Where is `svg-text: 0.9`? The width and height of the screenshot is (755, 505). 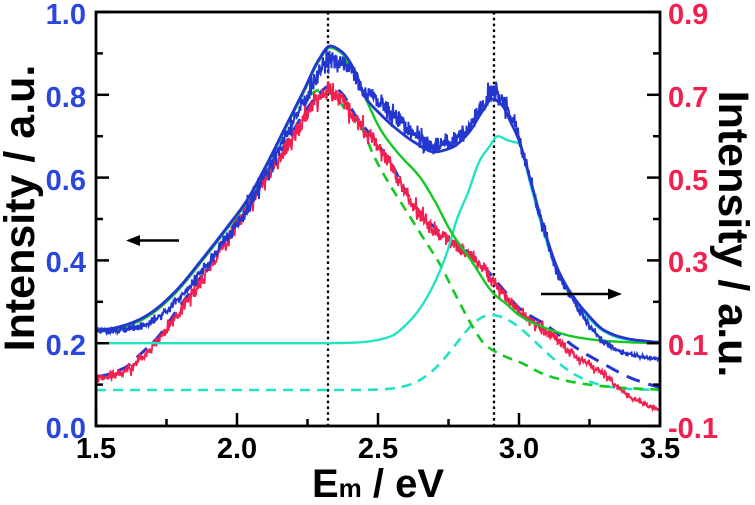
svg-text: 0.9 is located at coordinates (688, 15).